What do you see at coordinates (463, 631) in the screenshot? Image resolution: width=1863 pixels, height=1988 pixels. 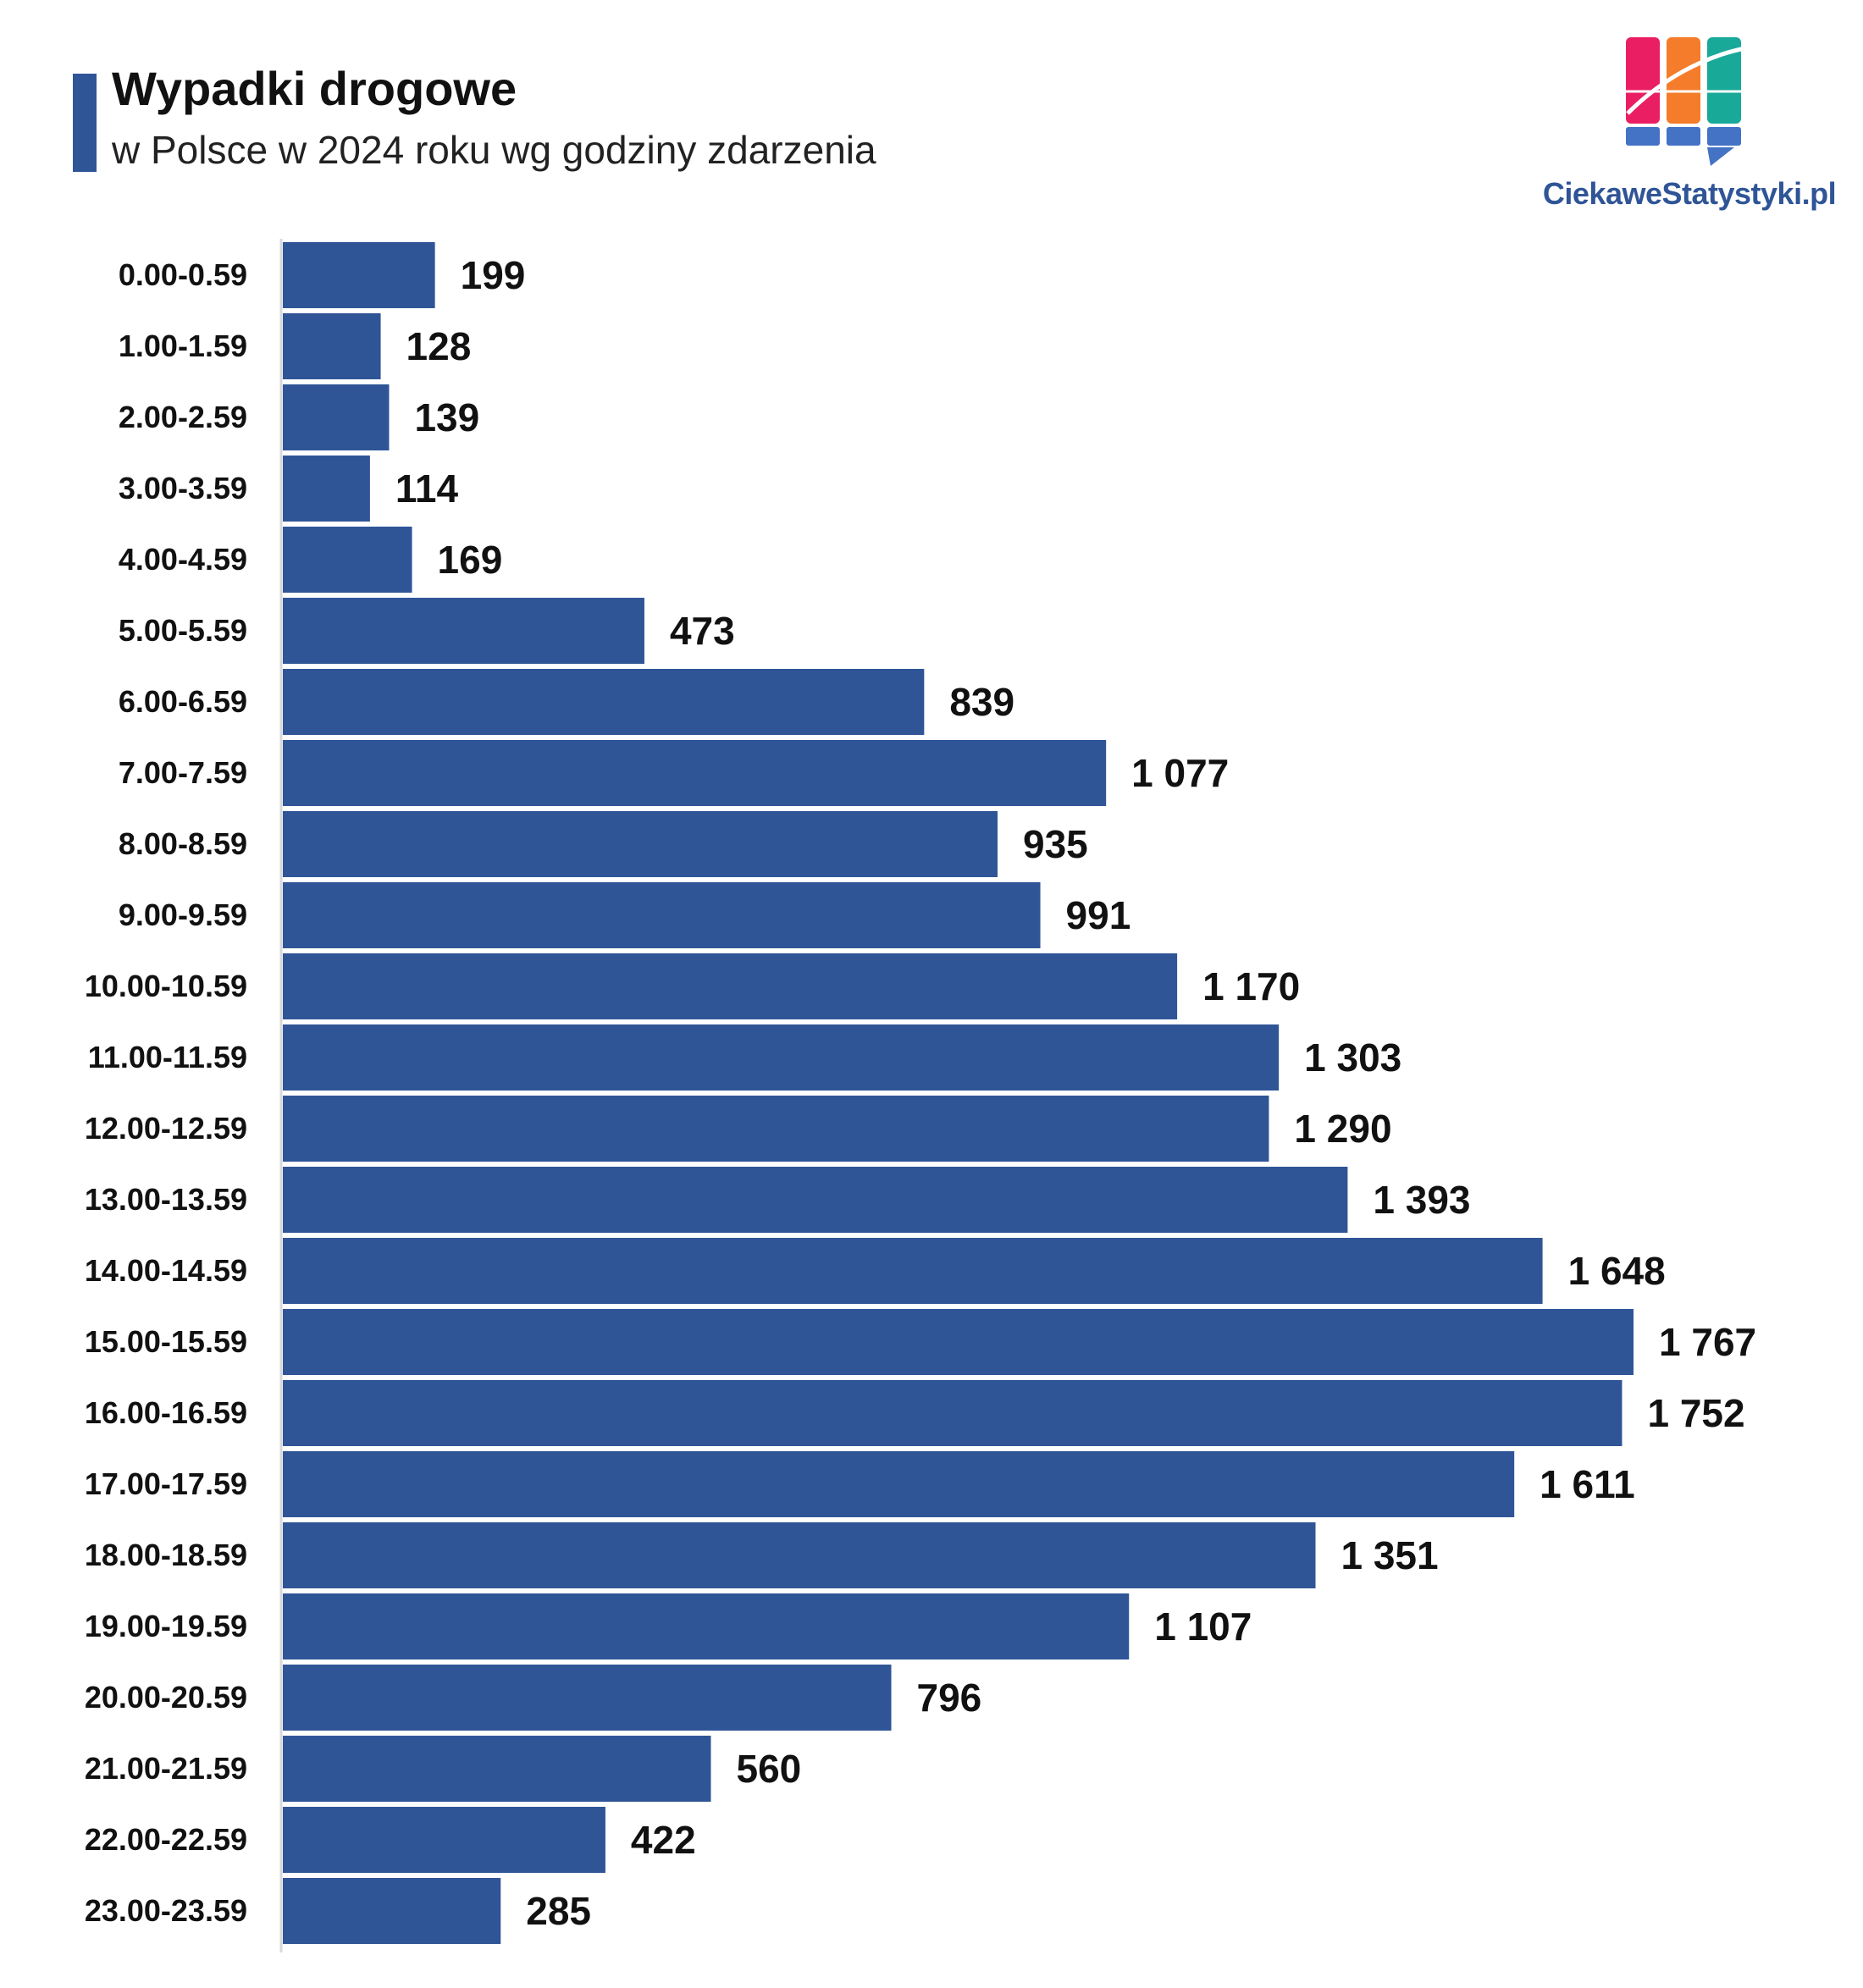 I see `bar-5.00-5.59` at bounding box center [463, 631].